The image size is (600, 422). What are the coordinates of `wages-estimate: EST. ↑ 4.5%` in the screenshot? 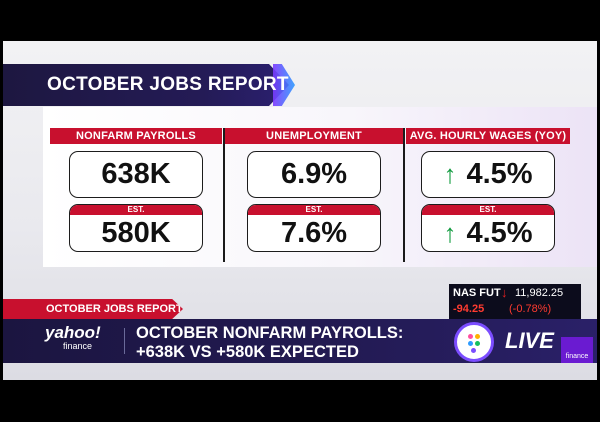 It's located at (488, 228).